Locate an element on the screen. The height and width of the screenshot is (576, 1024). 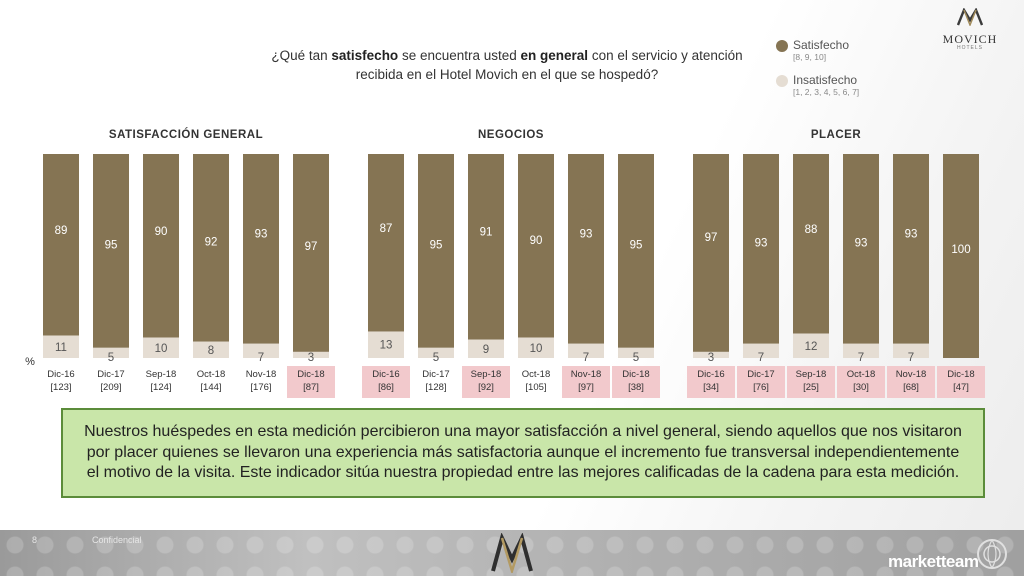
percent-symbol: % is located at coordinates (30, 362).